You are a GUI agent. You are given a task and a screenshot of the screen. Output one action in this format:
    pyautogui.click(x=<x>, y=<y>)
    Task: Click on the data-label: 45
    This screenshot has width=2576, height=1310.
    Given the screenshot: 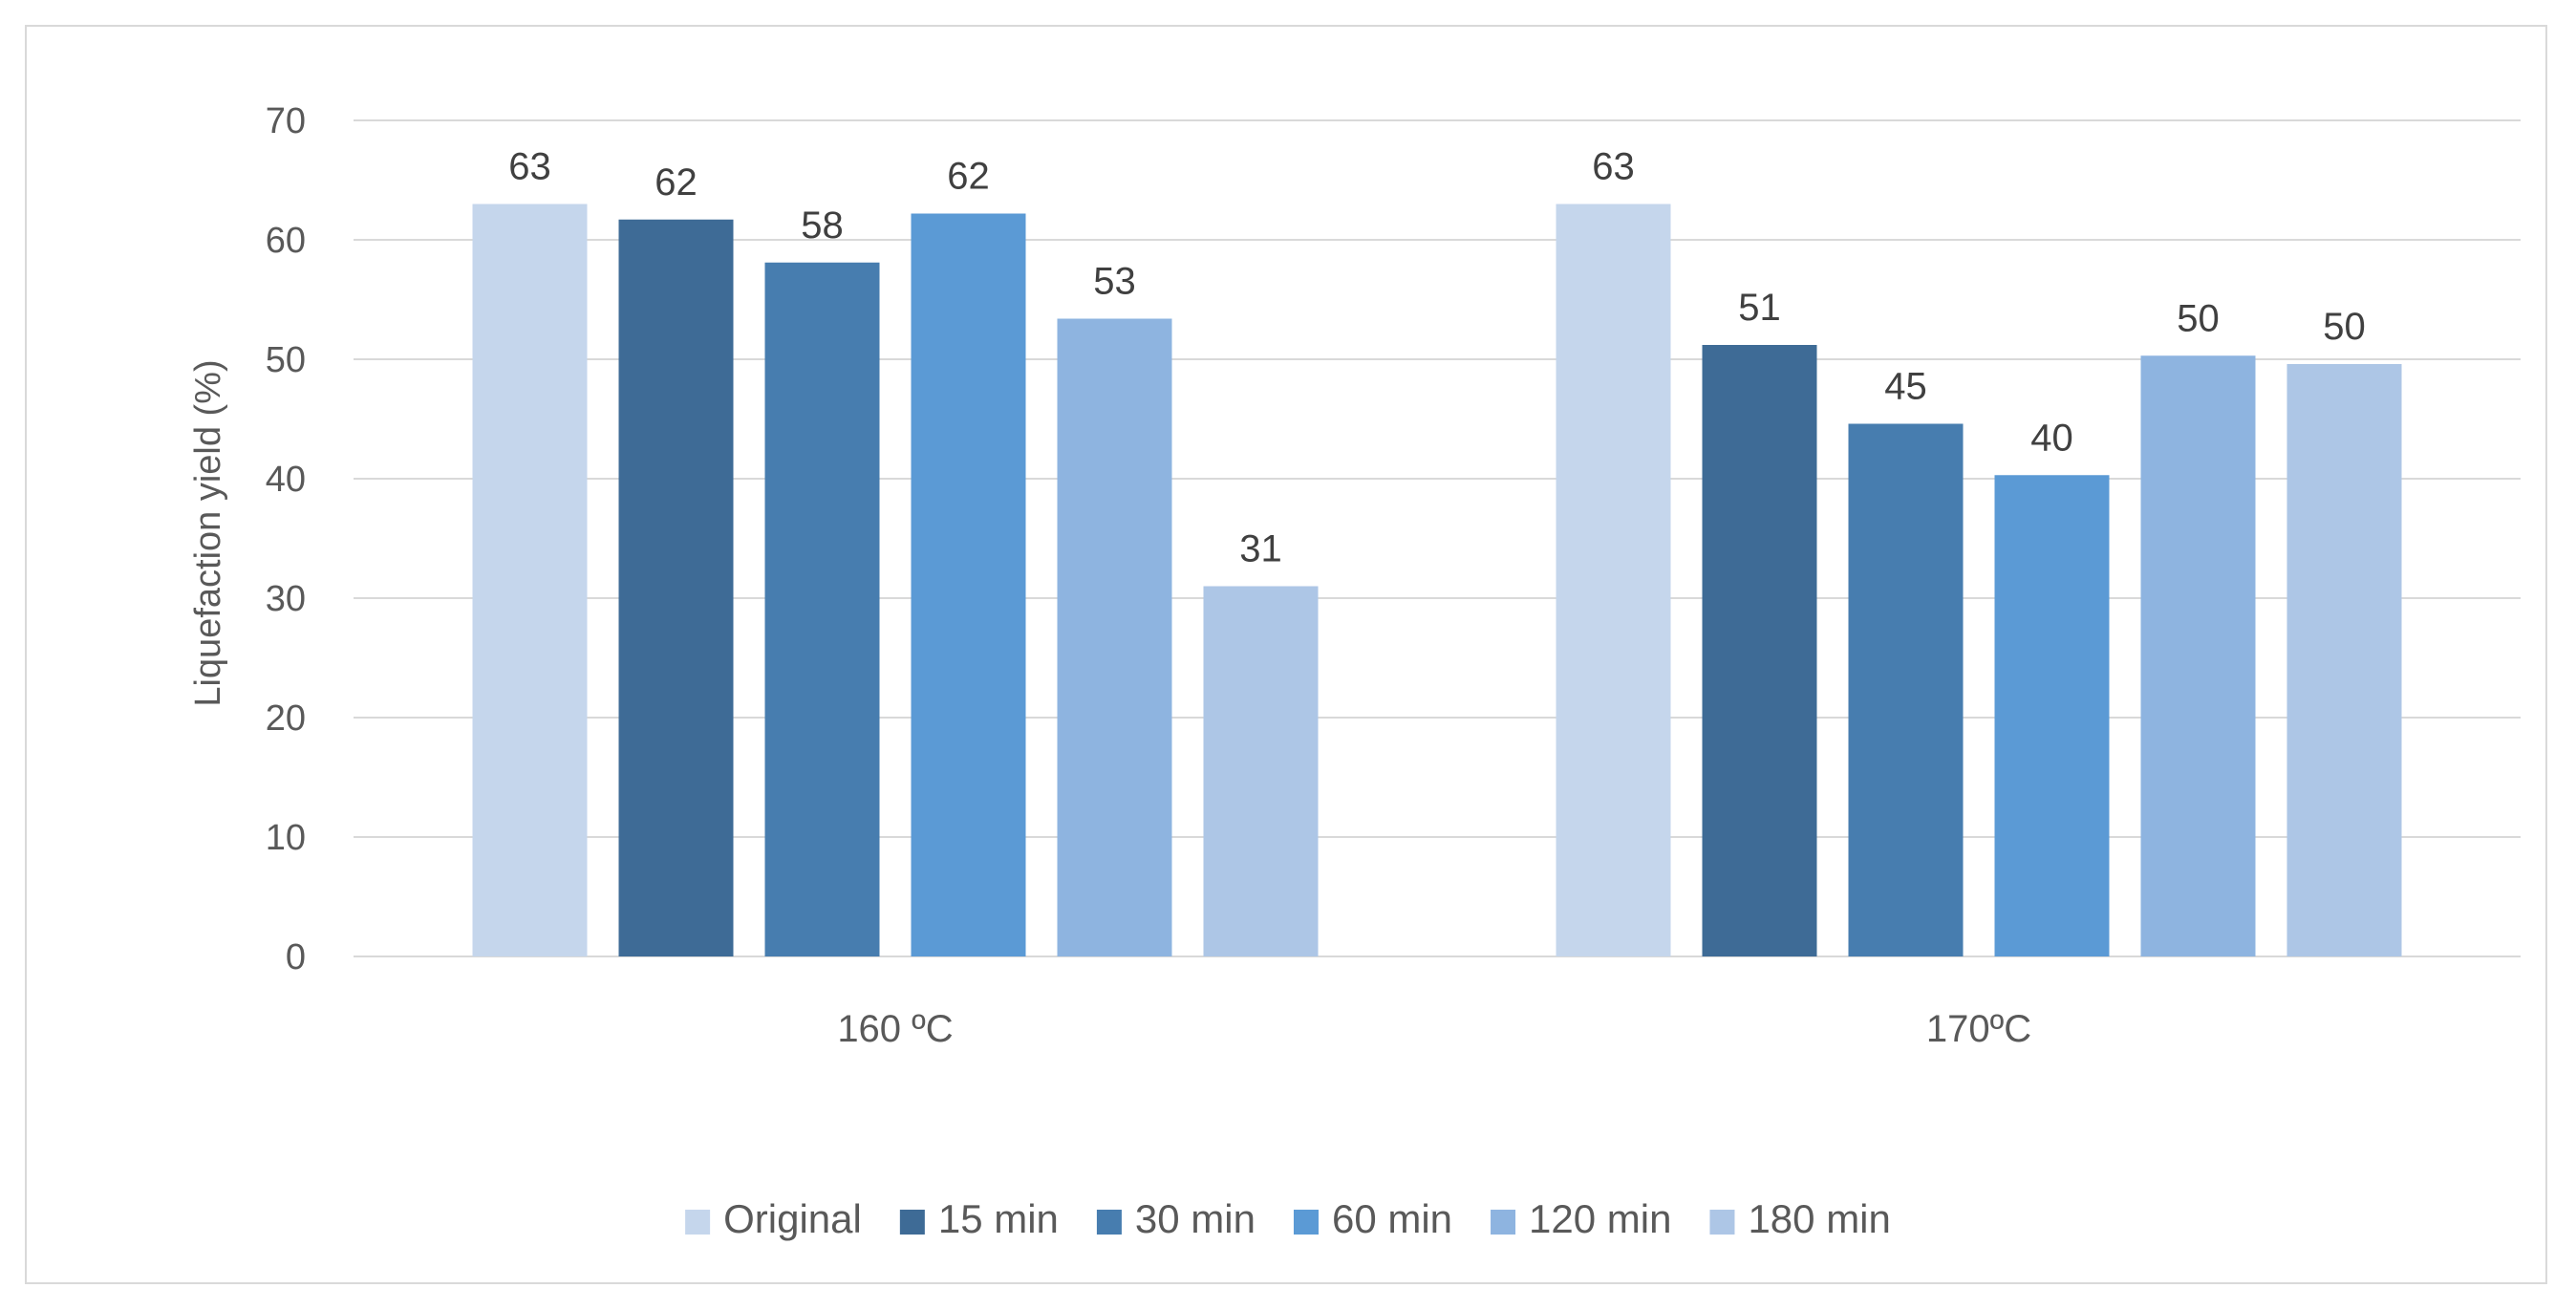 What is the action you would take?
    pyautogui.click(x=1905, y=387)
    